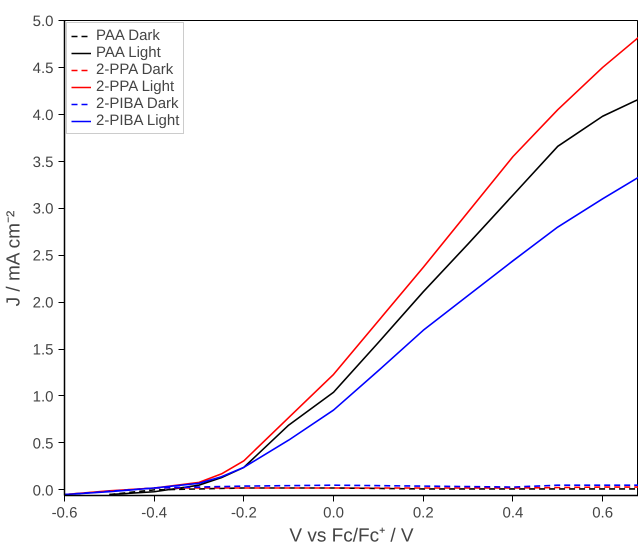 The height and width of the screenshot is (549, 638). I want to click on x-axis-title: V vs Fc/Fc⁺ / V, so click(351, 536).